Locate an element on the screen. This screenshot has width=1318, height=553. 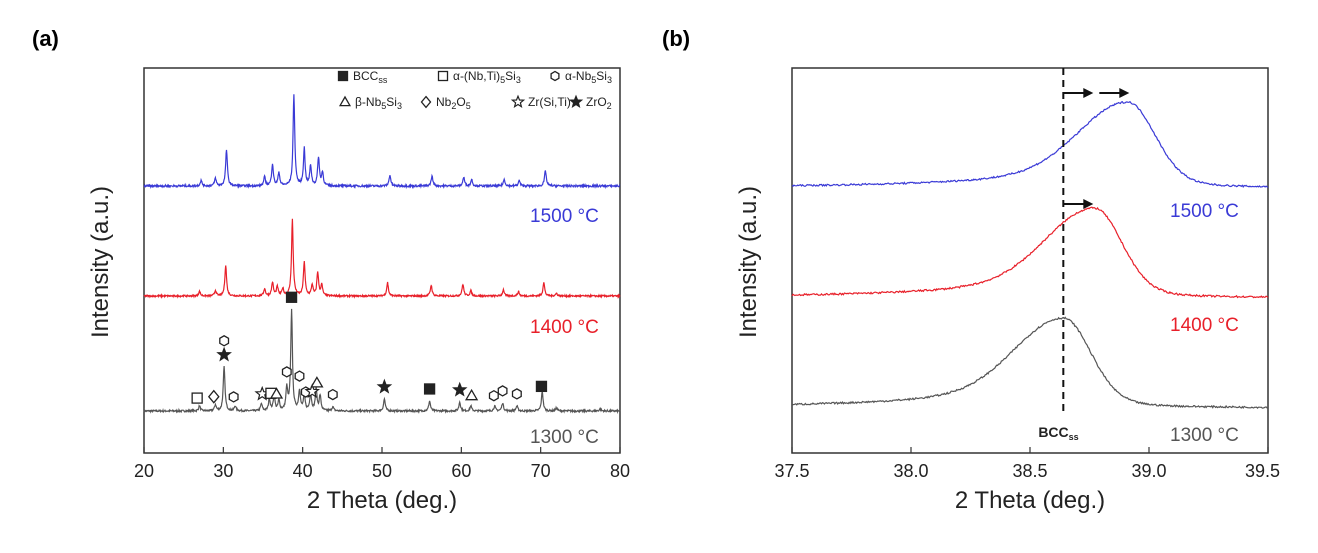
b-shift-arrows is located at coordinates (1096, 148).